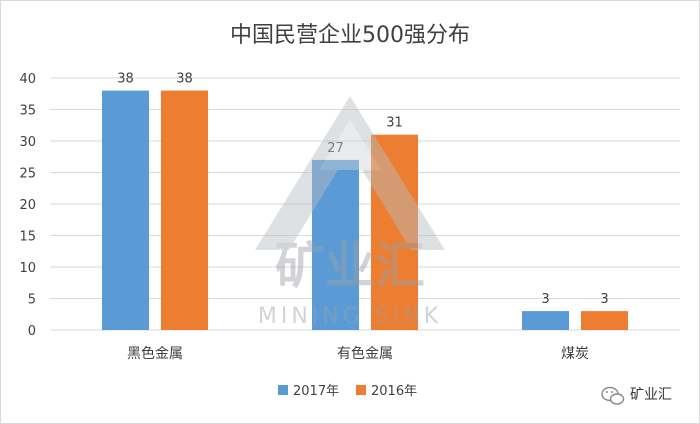  I want to click on legend-swatch-2017, so click(283, 390).